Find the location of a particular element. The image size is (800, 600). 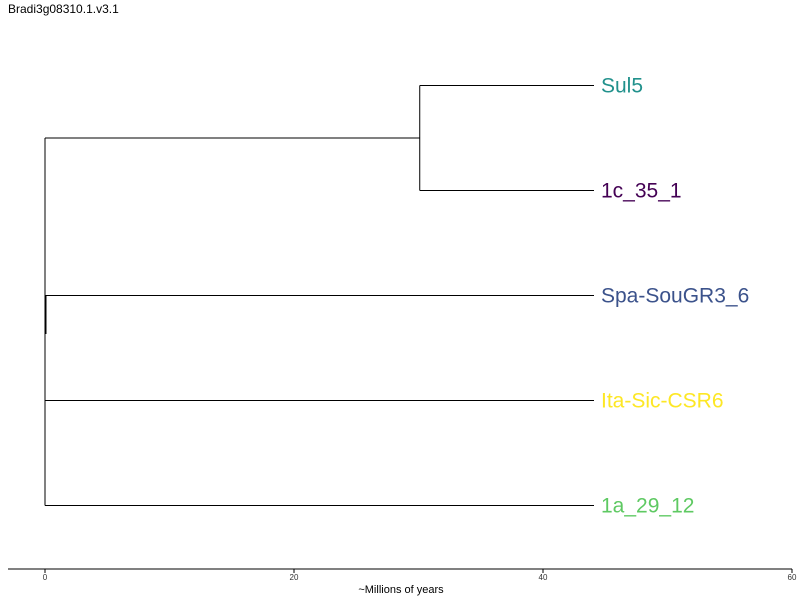

x-axis-tick-label: 0 is located at coordinates (45, 577).